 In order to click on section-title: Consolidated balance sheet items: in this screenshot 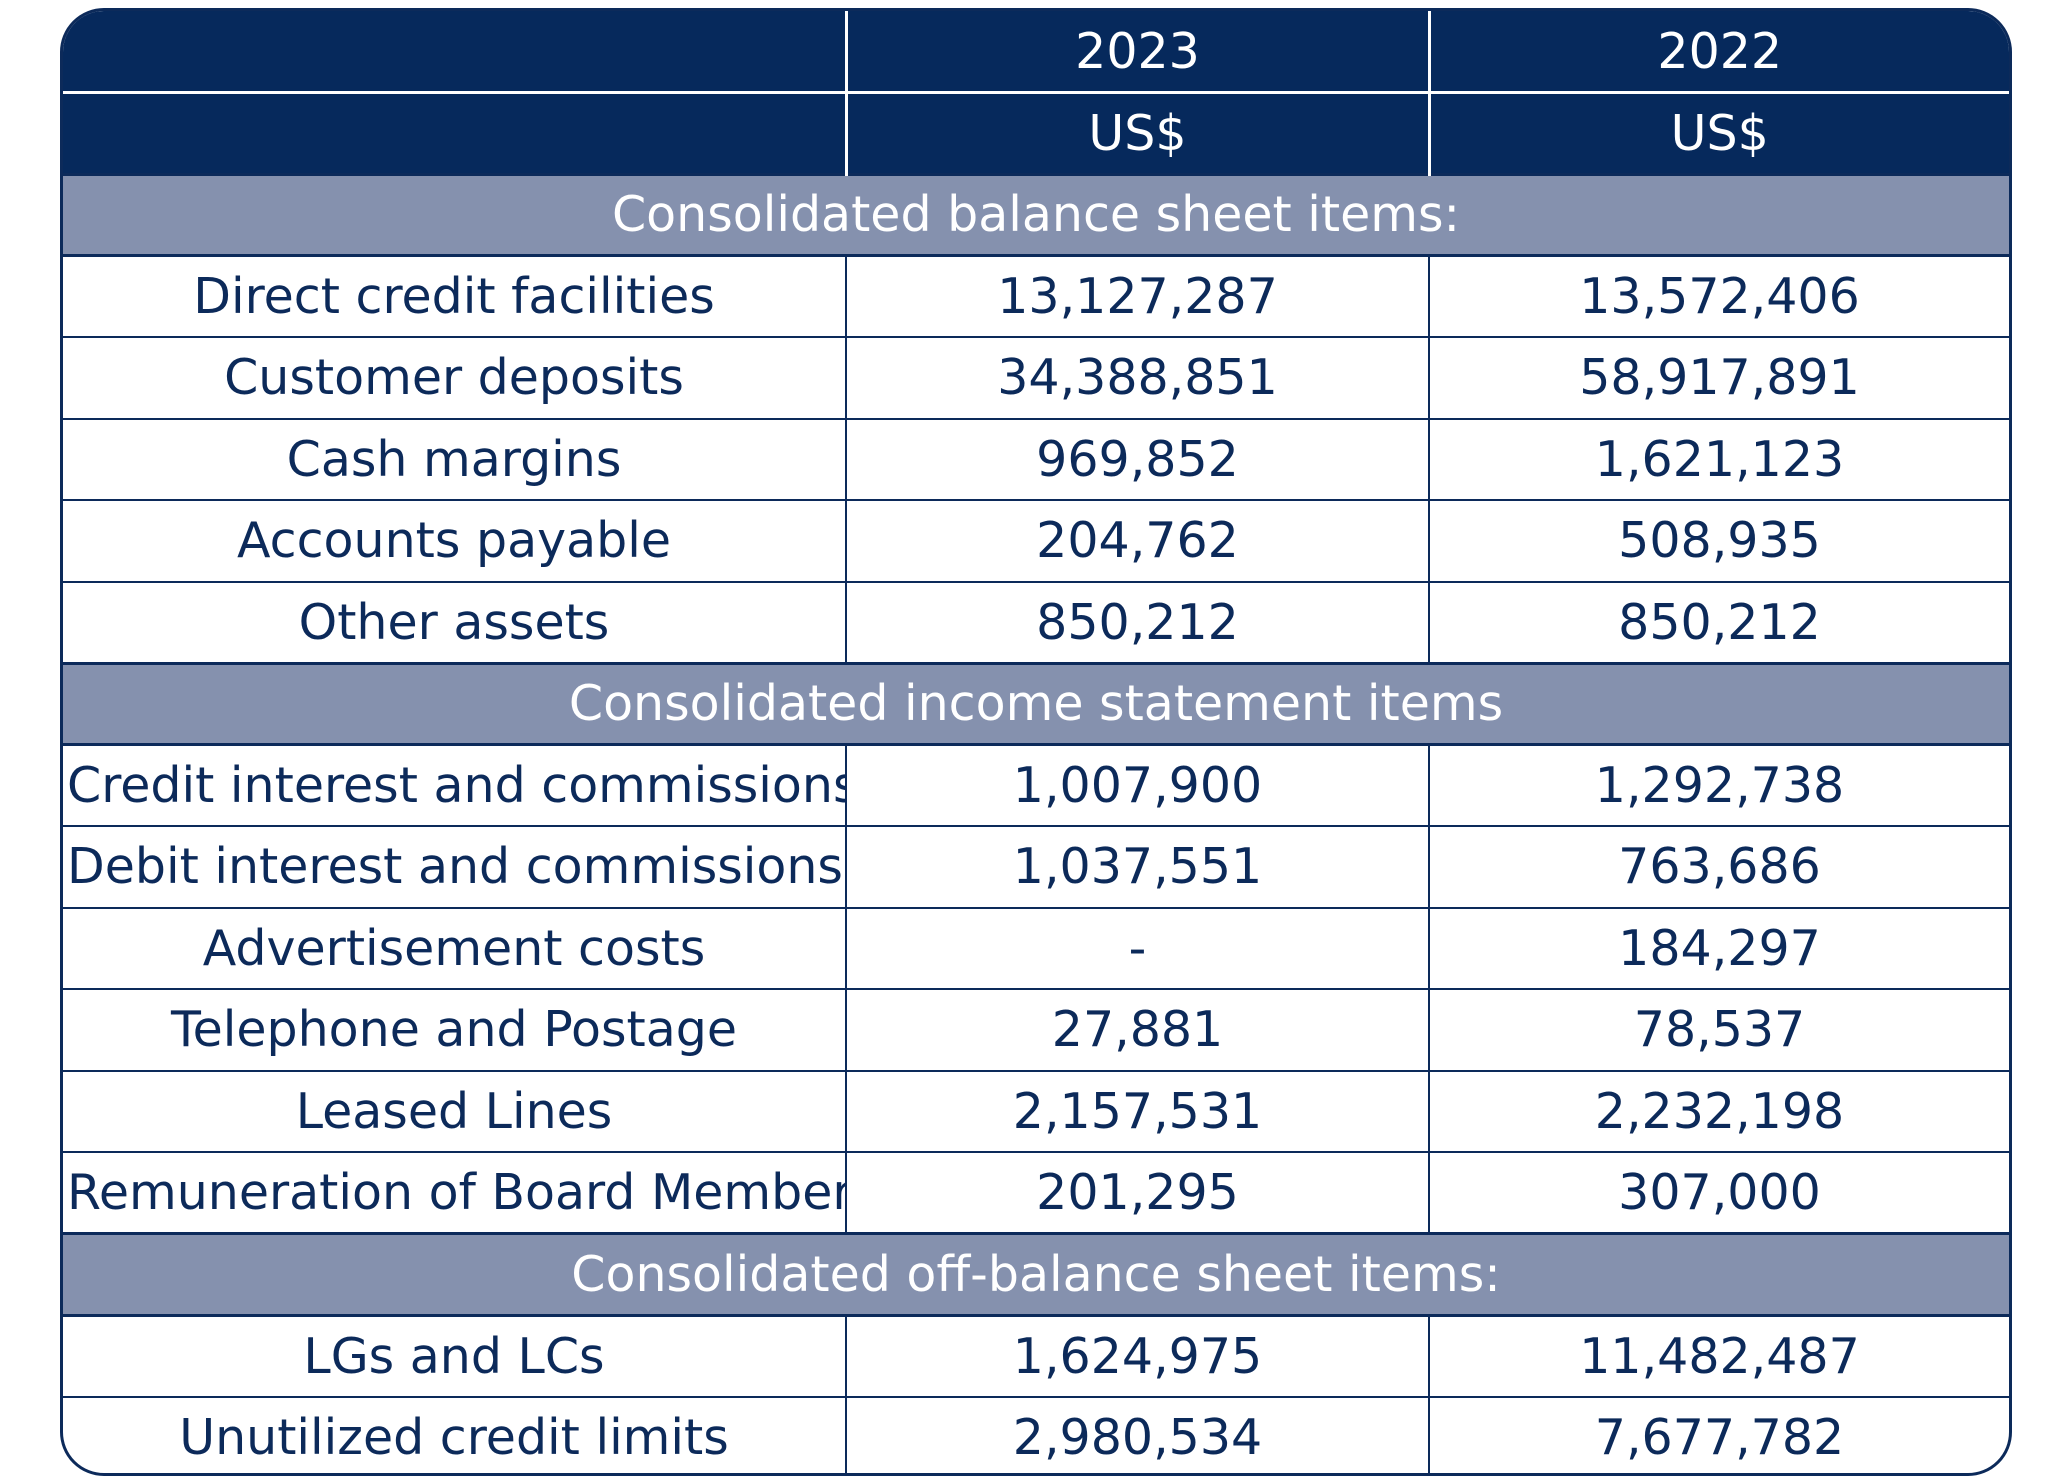, I will do `click(1036, 214)`.